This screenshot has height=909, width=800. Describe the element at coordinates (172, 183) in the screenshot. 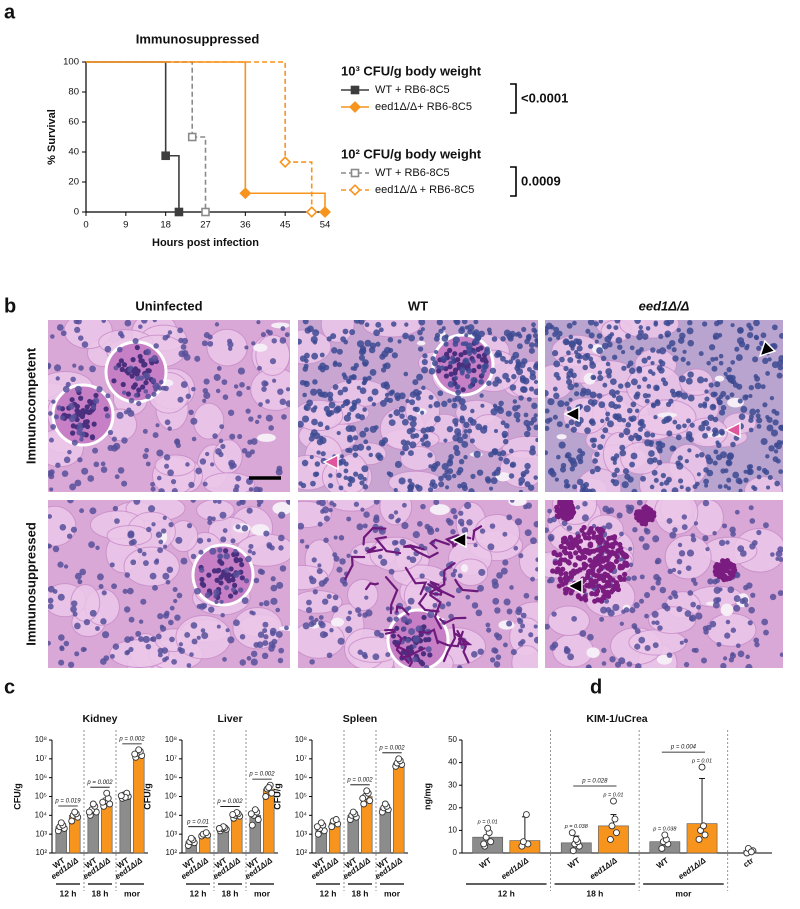

I see `survival-step` at that location.